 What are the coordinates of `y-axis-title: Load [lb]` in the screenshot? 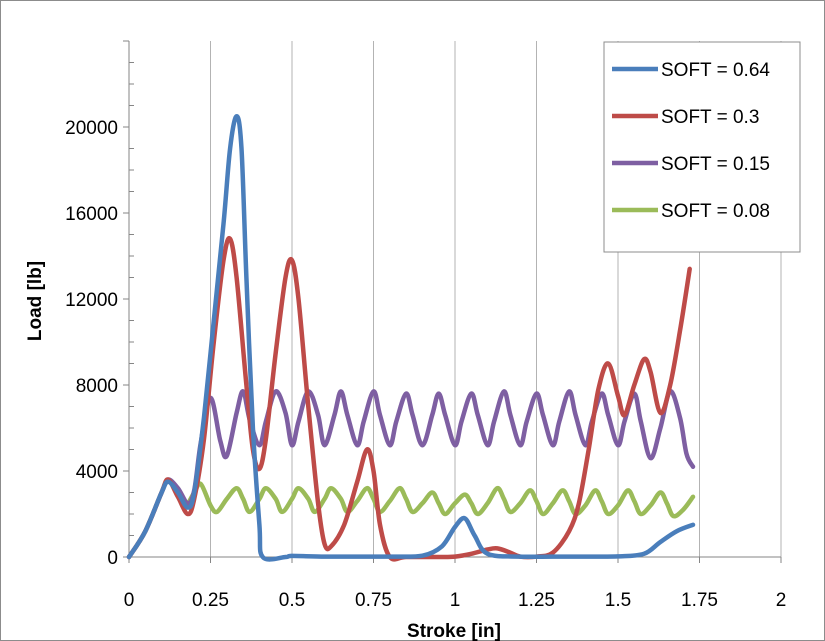 It's located at (35, 301).